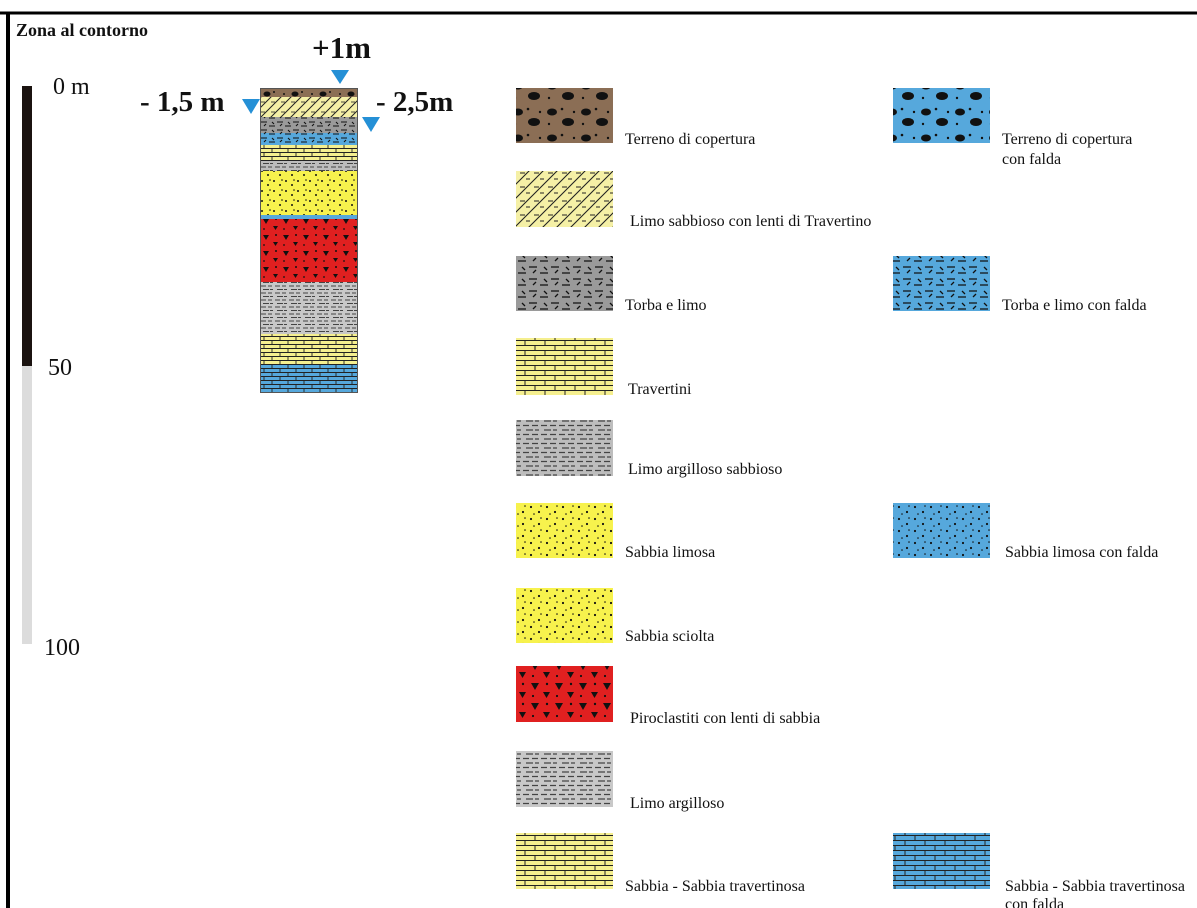  What do you see at coordinates (71, 87) in the screenshot?
I see `scale-label-0: 0 m` at bounding box center [71, 87].